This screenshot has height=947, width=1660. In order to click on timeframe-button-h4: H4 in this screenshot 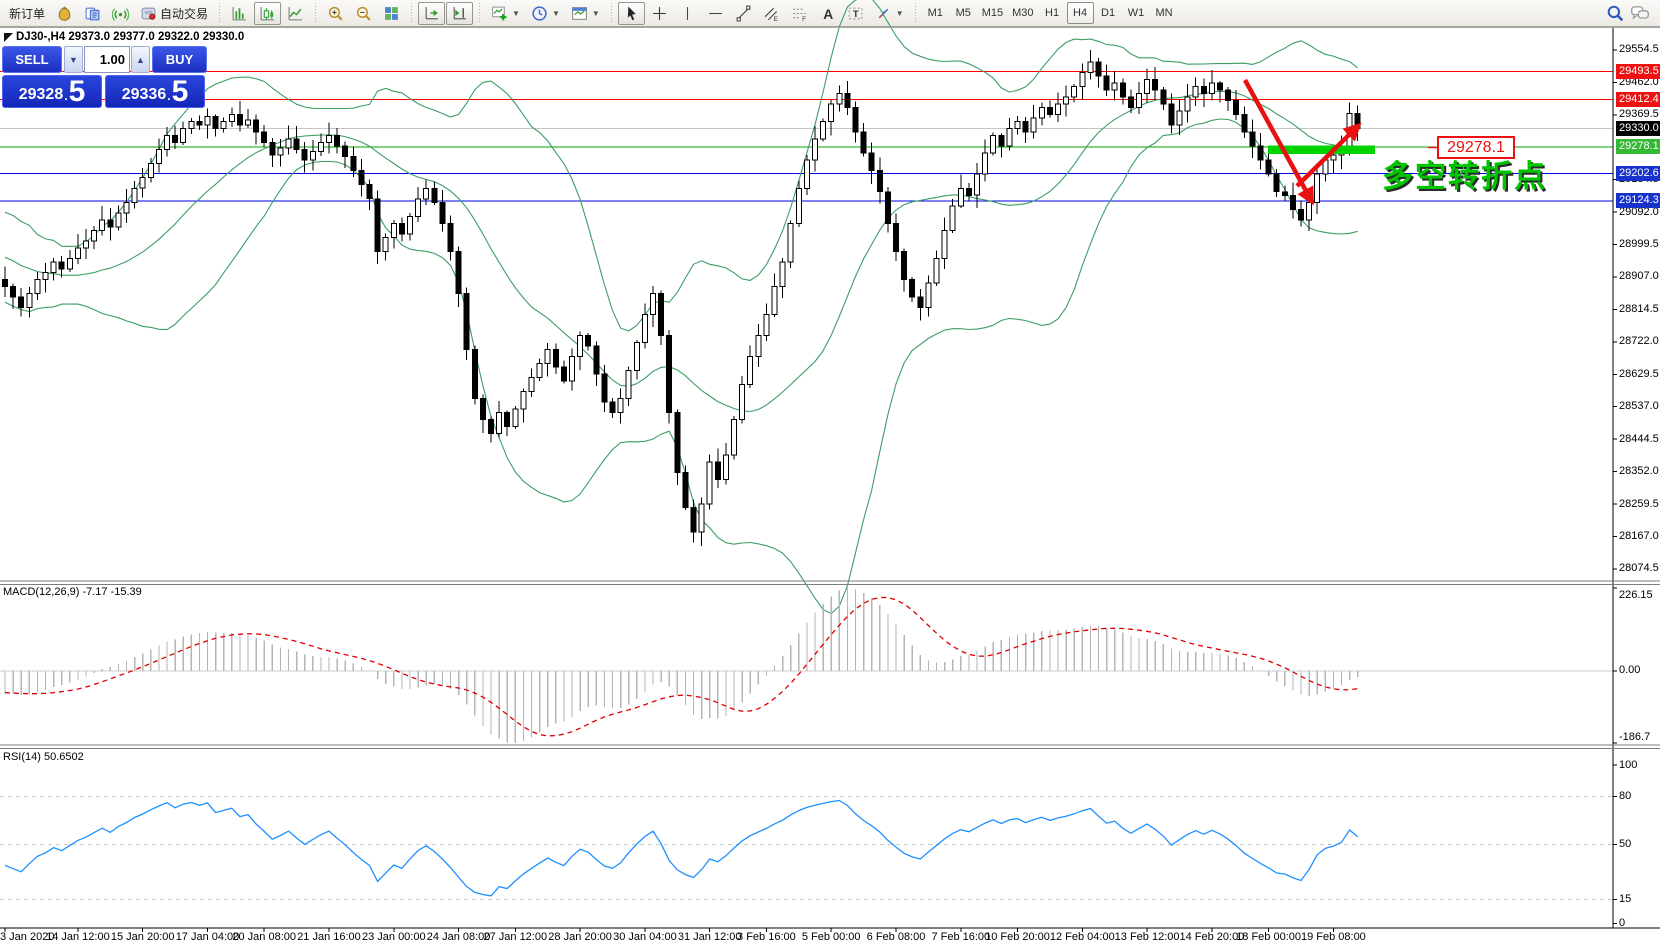, I will do `click(1080, 13)`.